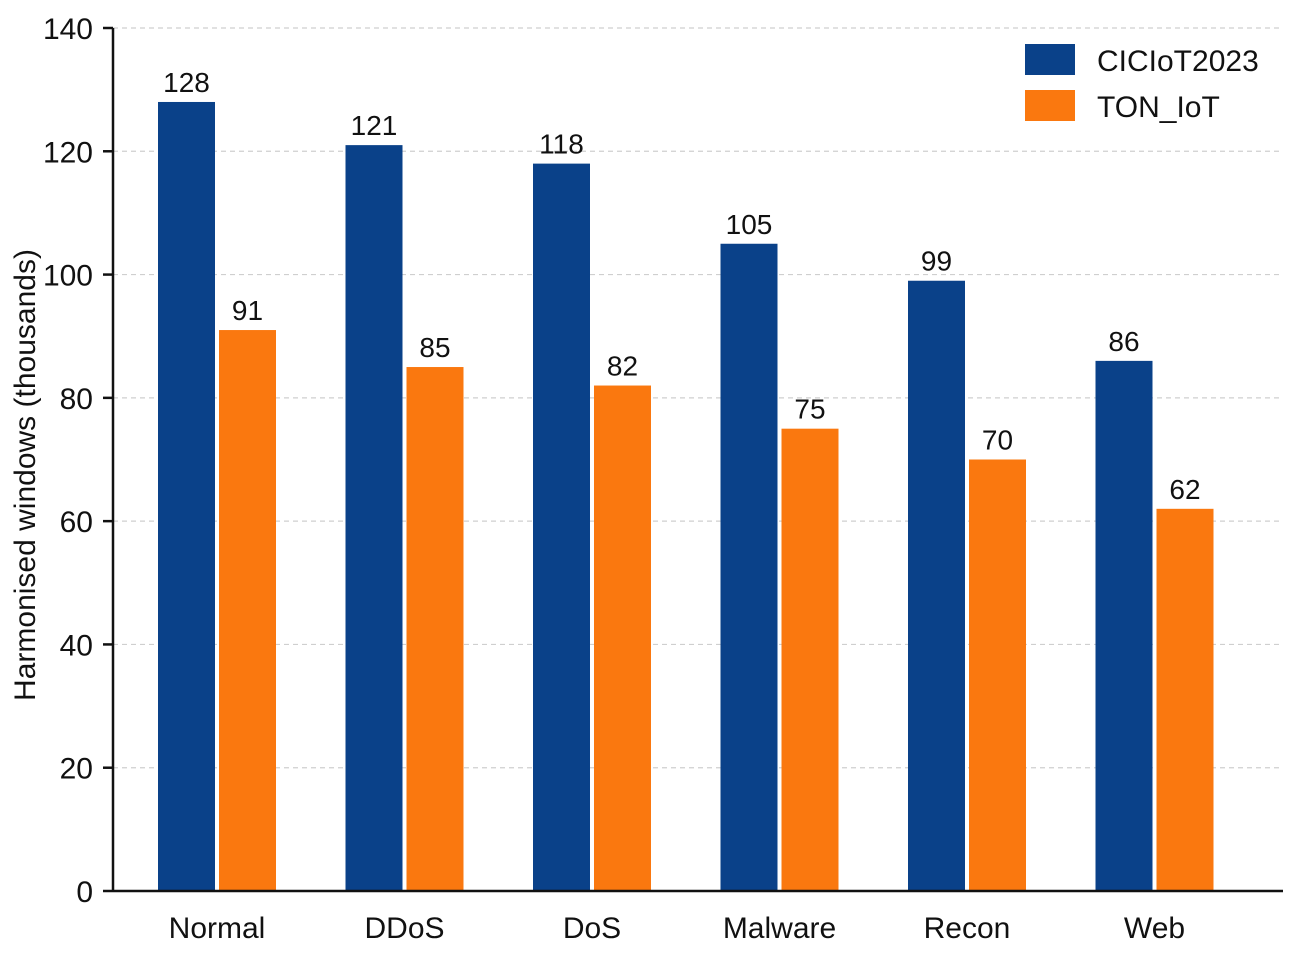  Describe the element at coordinates (186, 496) in the screenshot. I see `bar-ciciot2023-normal` at that location.